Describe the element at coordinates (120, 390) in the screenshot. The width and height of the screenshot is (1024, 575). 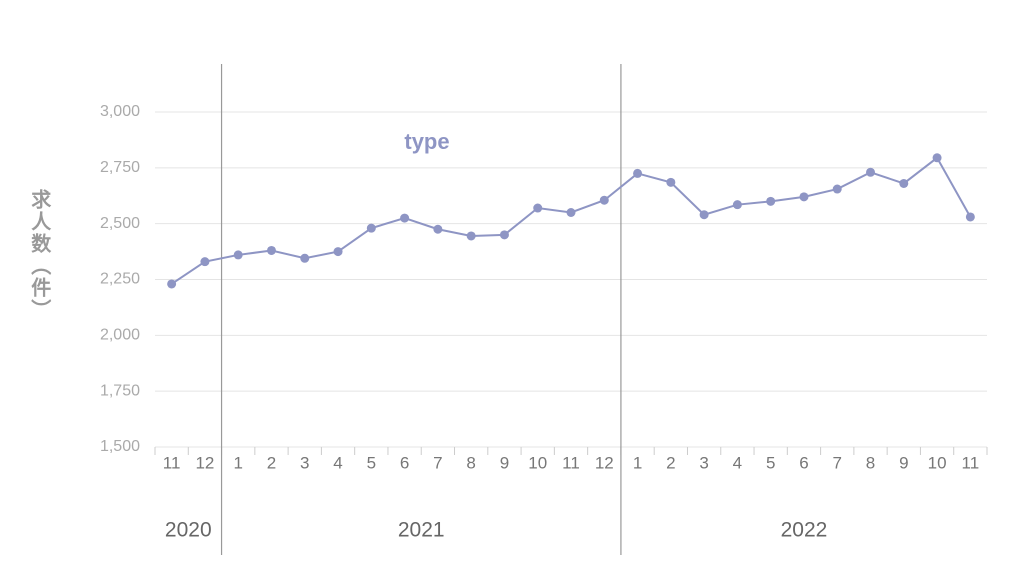
I see `y-tick-label: 1,750` at that location.